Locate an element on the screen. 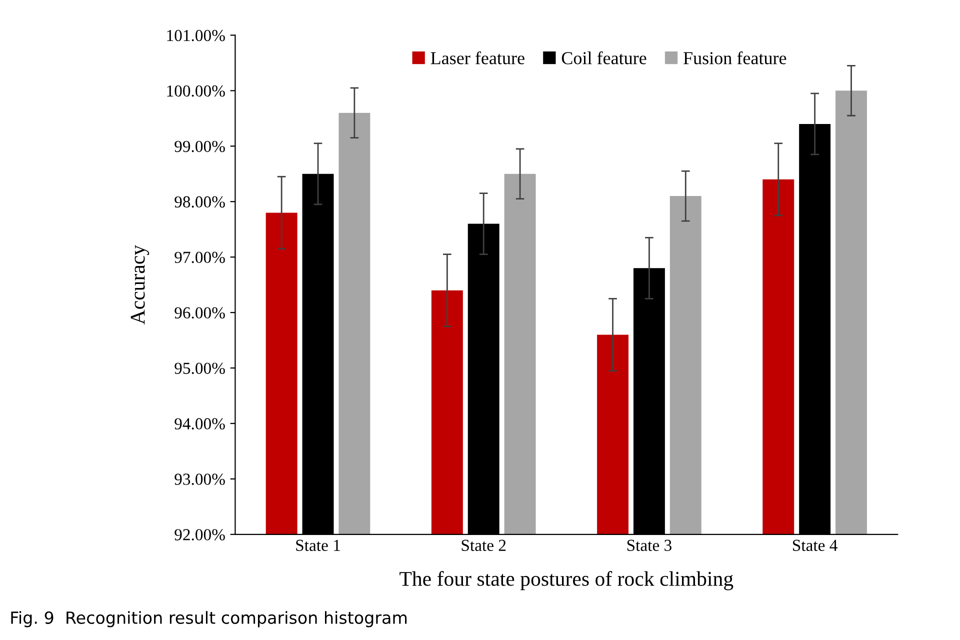 This screenshot has width=960, height=640. y-tick-label: 101.00% is located at coordinates (196, 36).